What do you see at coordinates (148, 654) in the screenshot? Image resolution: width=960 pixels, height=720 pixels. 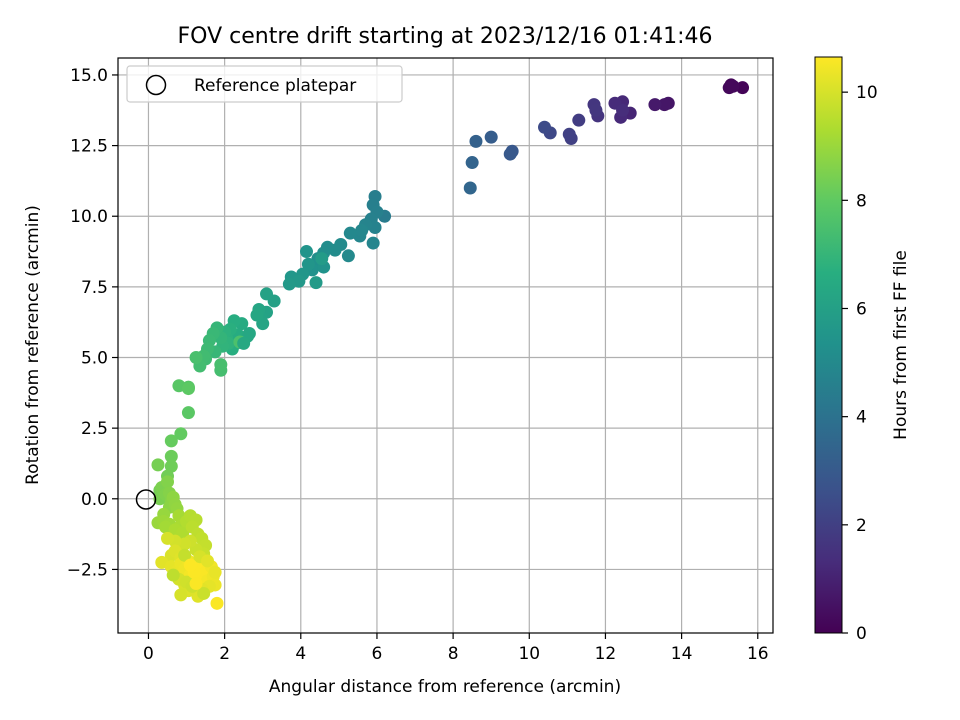 I see `x-tick-label: 0` at bounding box center [148, 654].